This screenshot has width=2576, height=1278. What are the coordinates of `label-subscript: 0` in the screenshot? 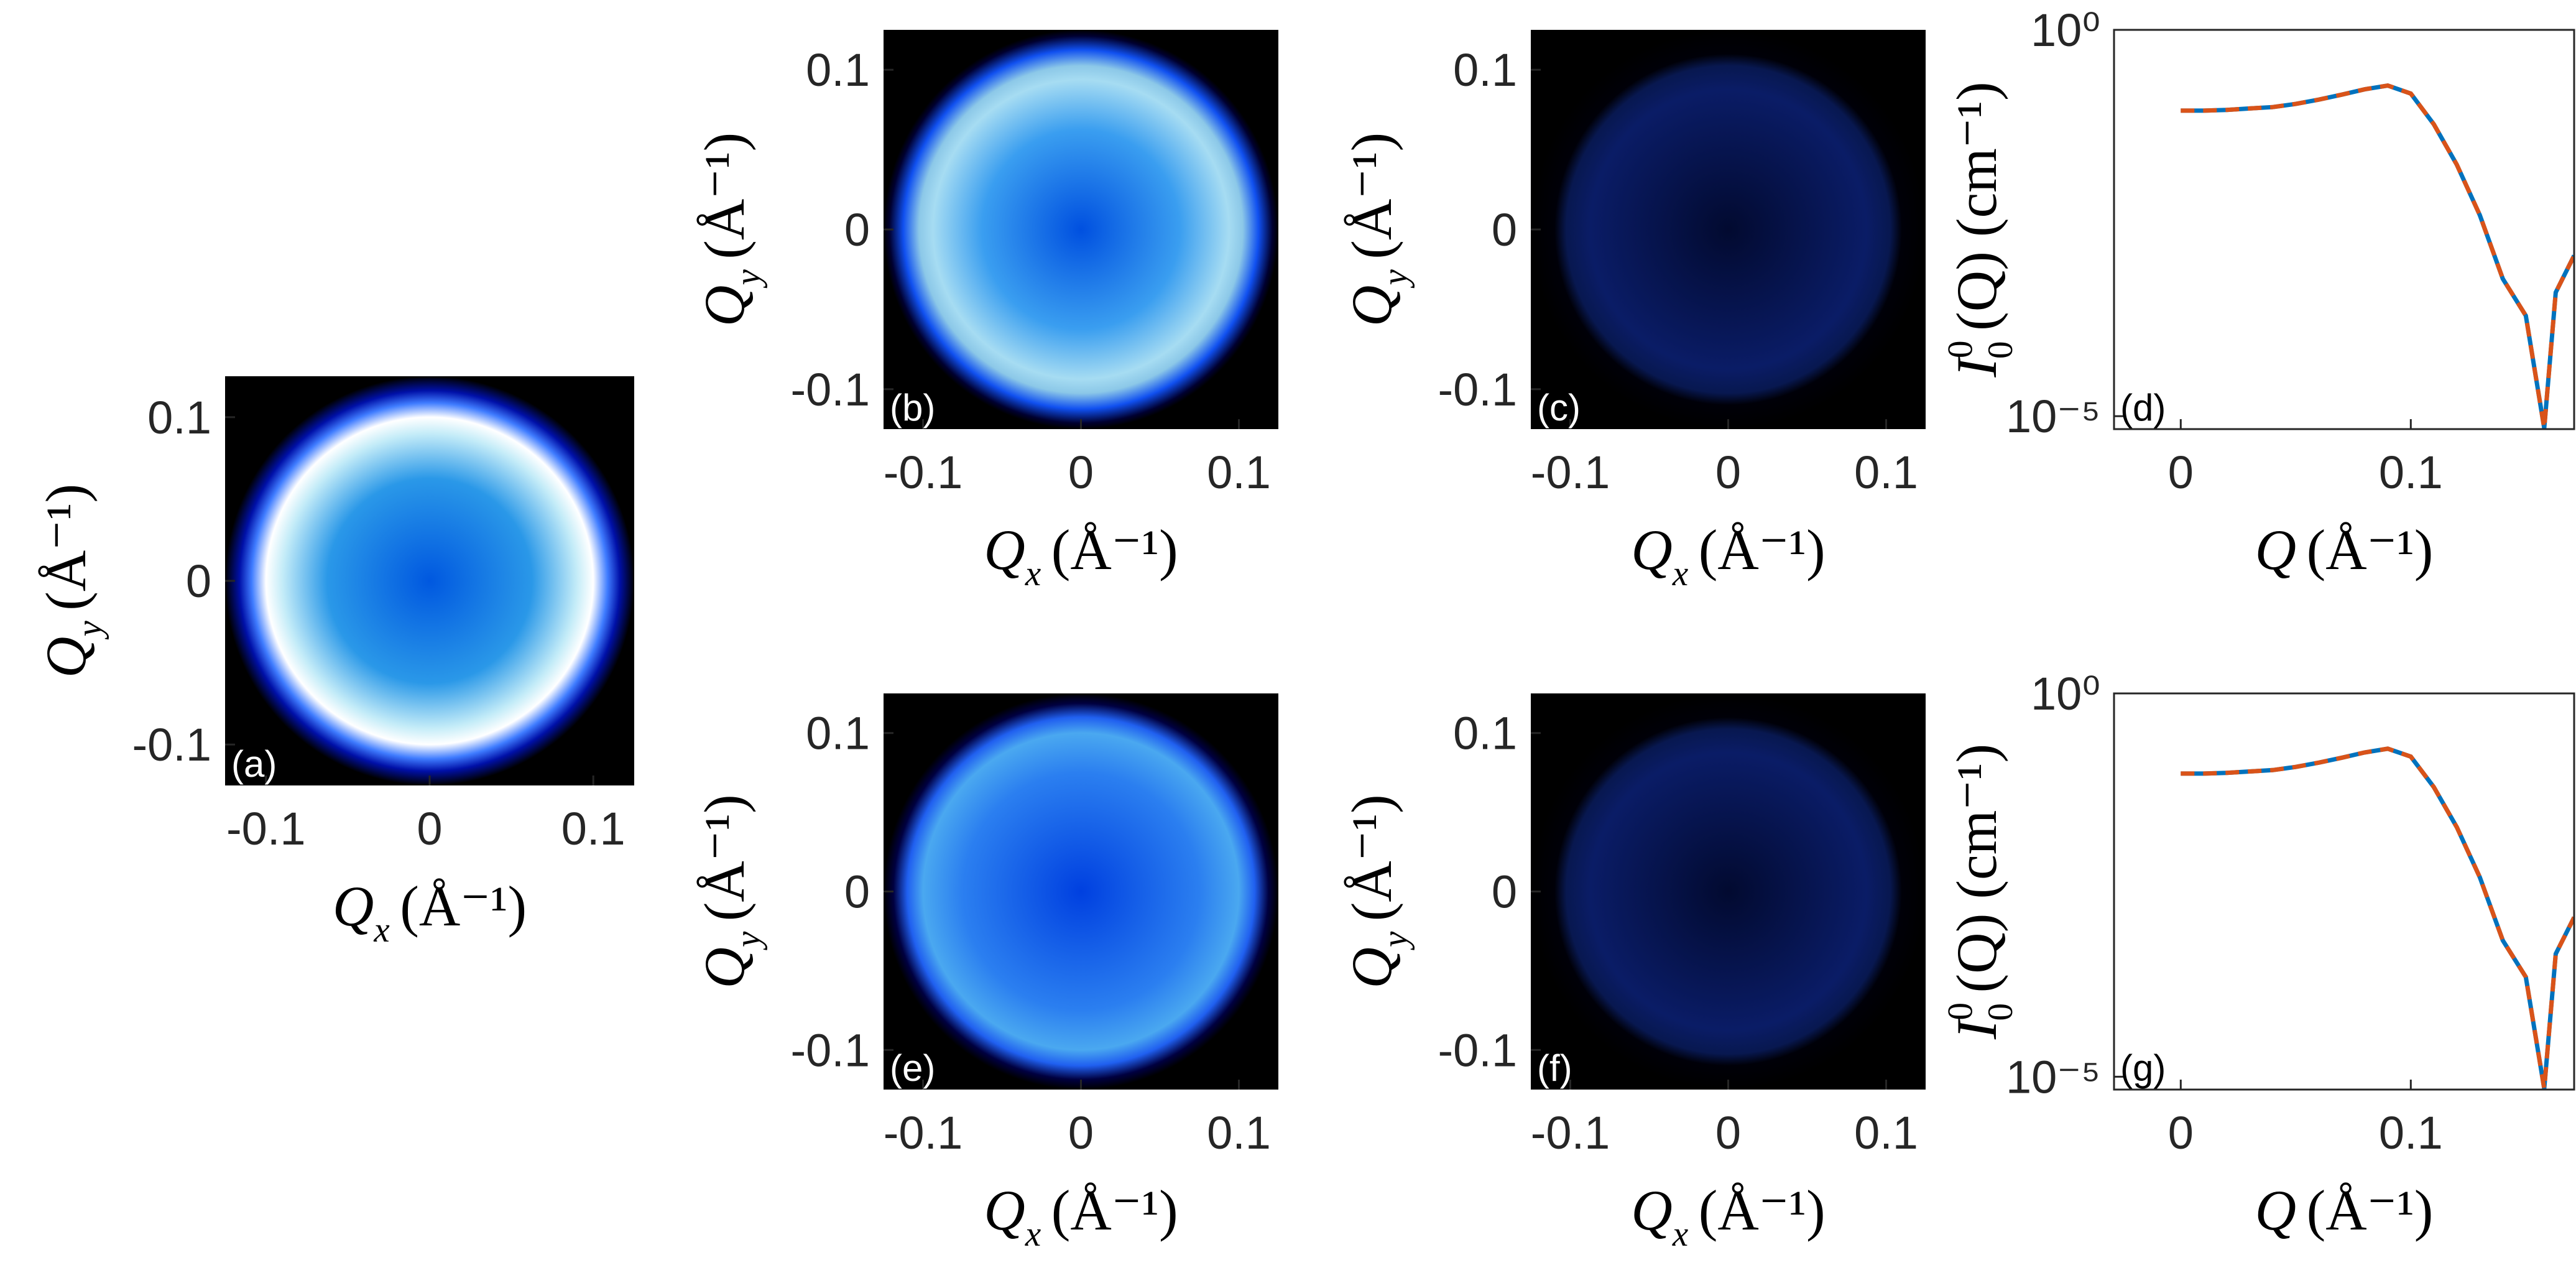 It's located at (2000, 1012).